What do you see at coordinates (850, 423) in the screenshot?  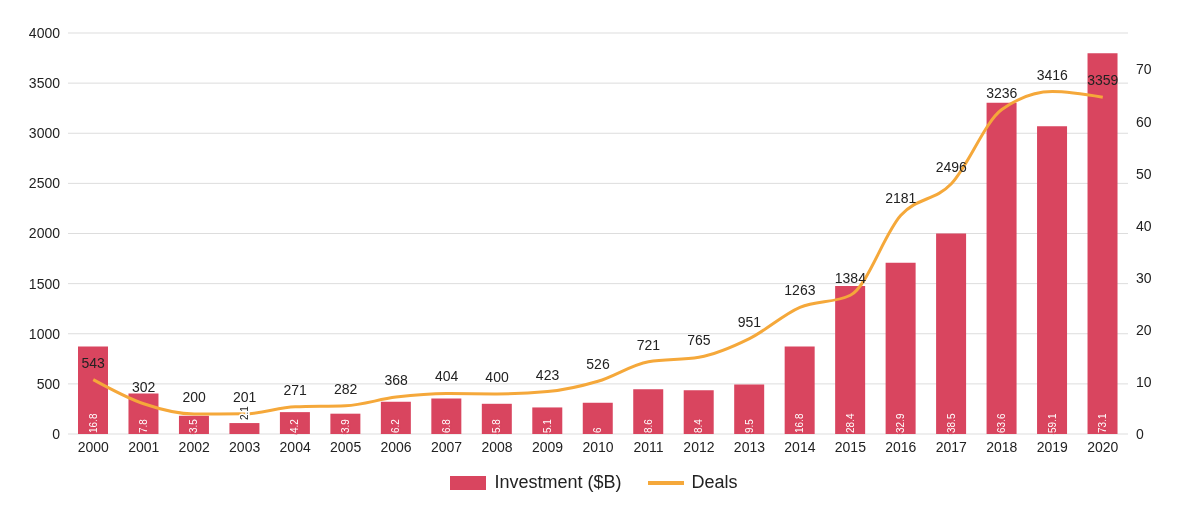 I see `data-label: 28.4` at bounding box center [850, 423].